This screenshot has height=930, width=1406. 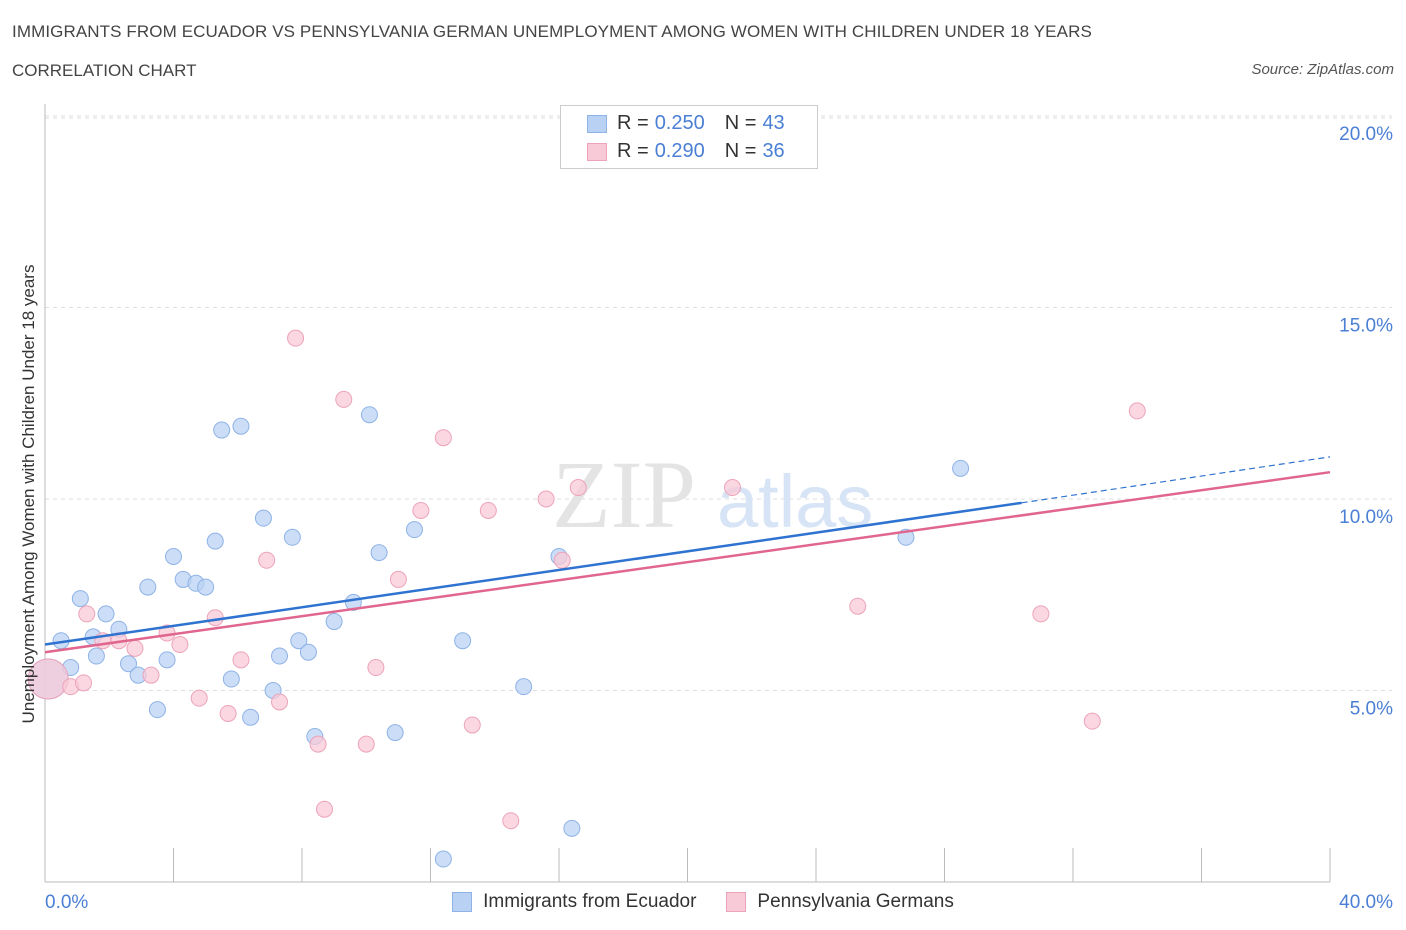 I want to click on legend-swatch-pa-german, so click(x=597, y=151).